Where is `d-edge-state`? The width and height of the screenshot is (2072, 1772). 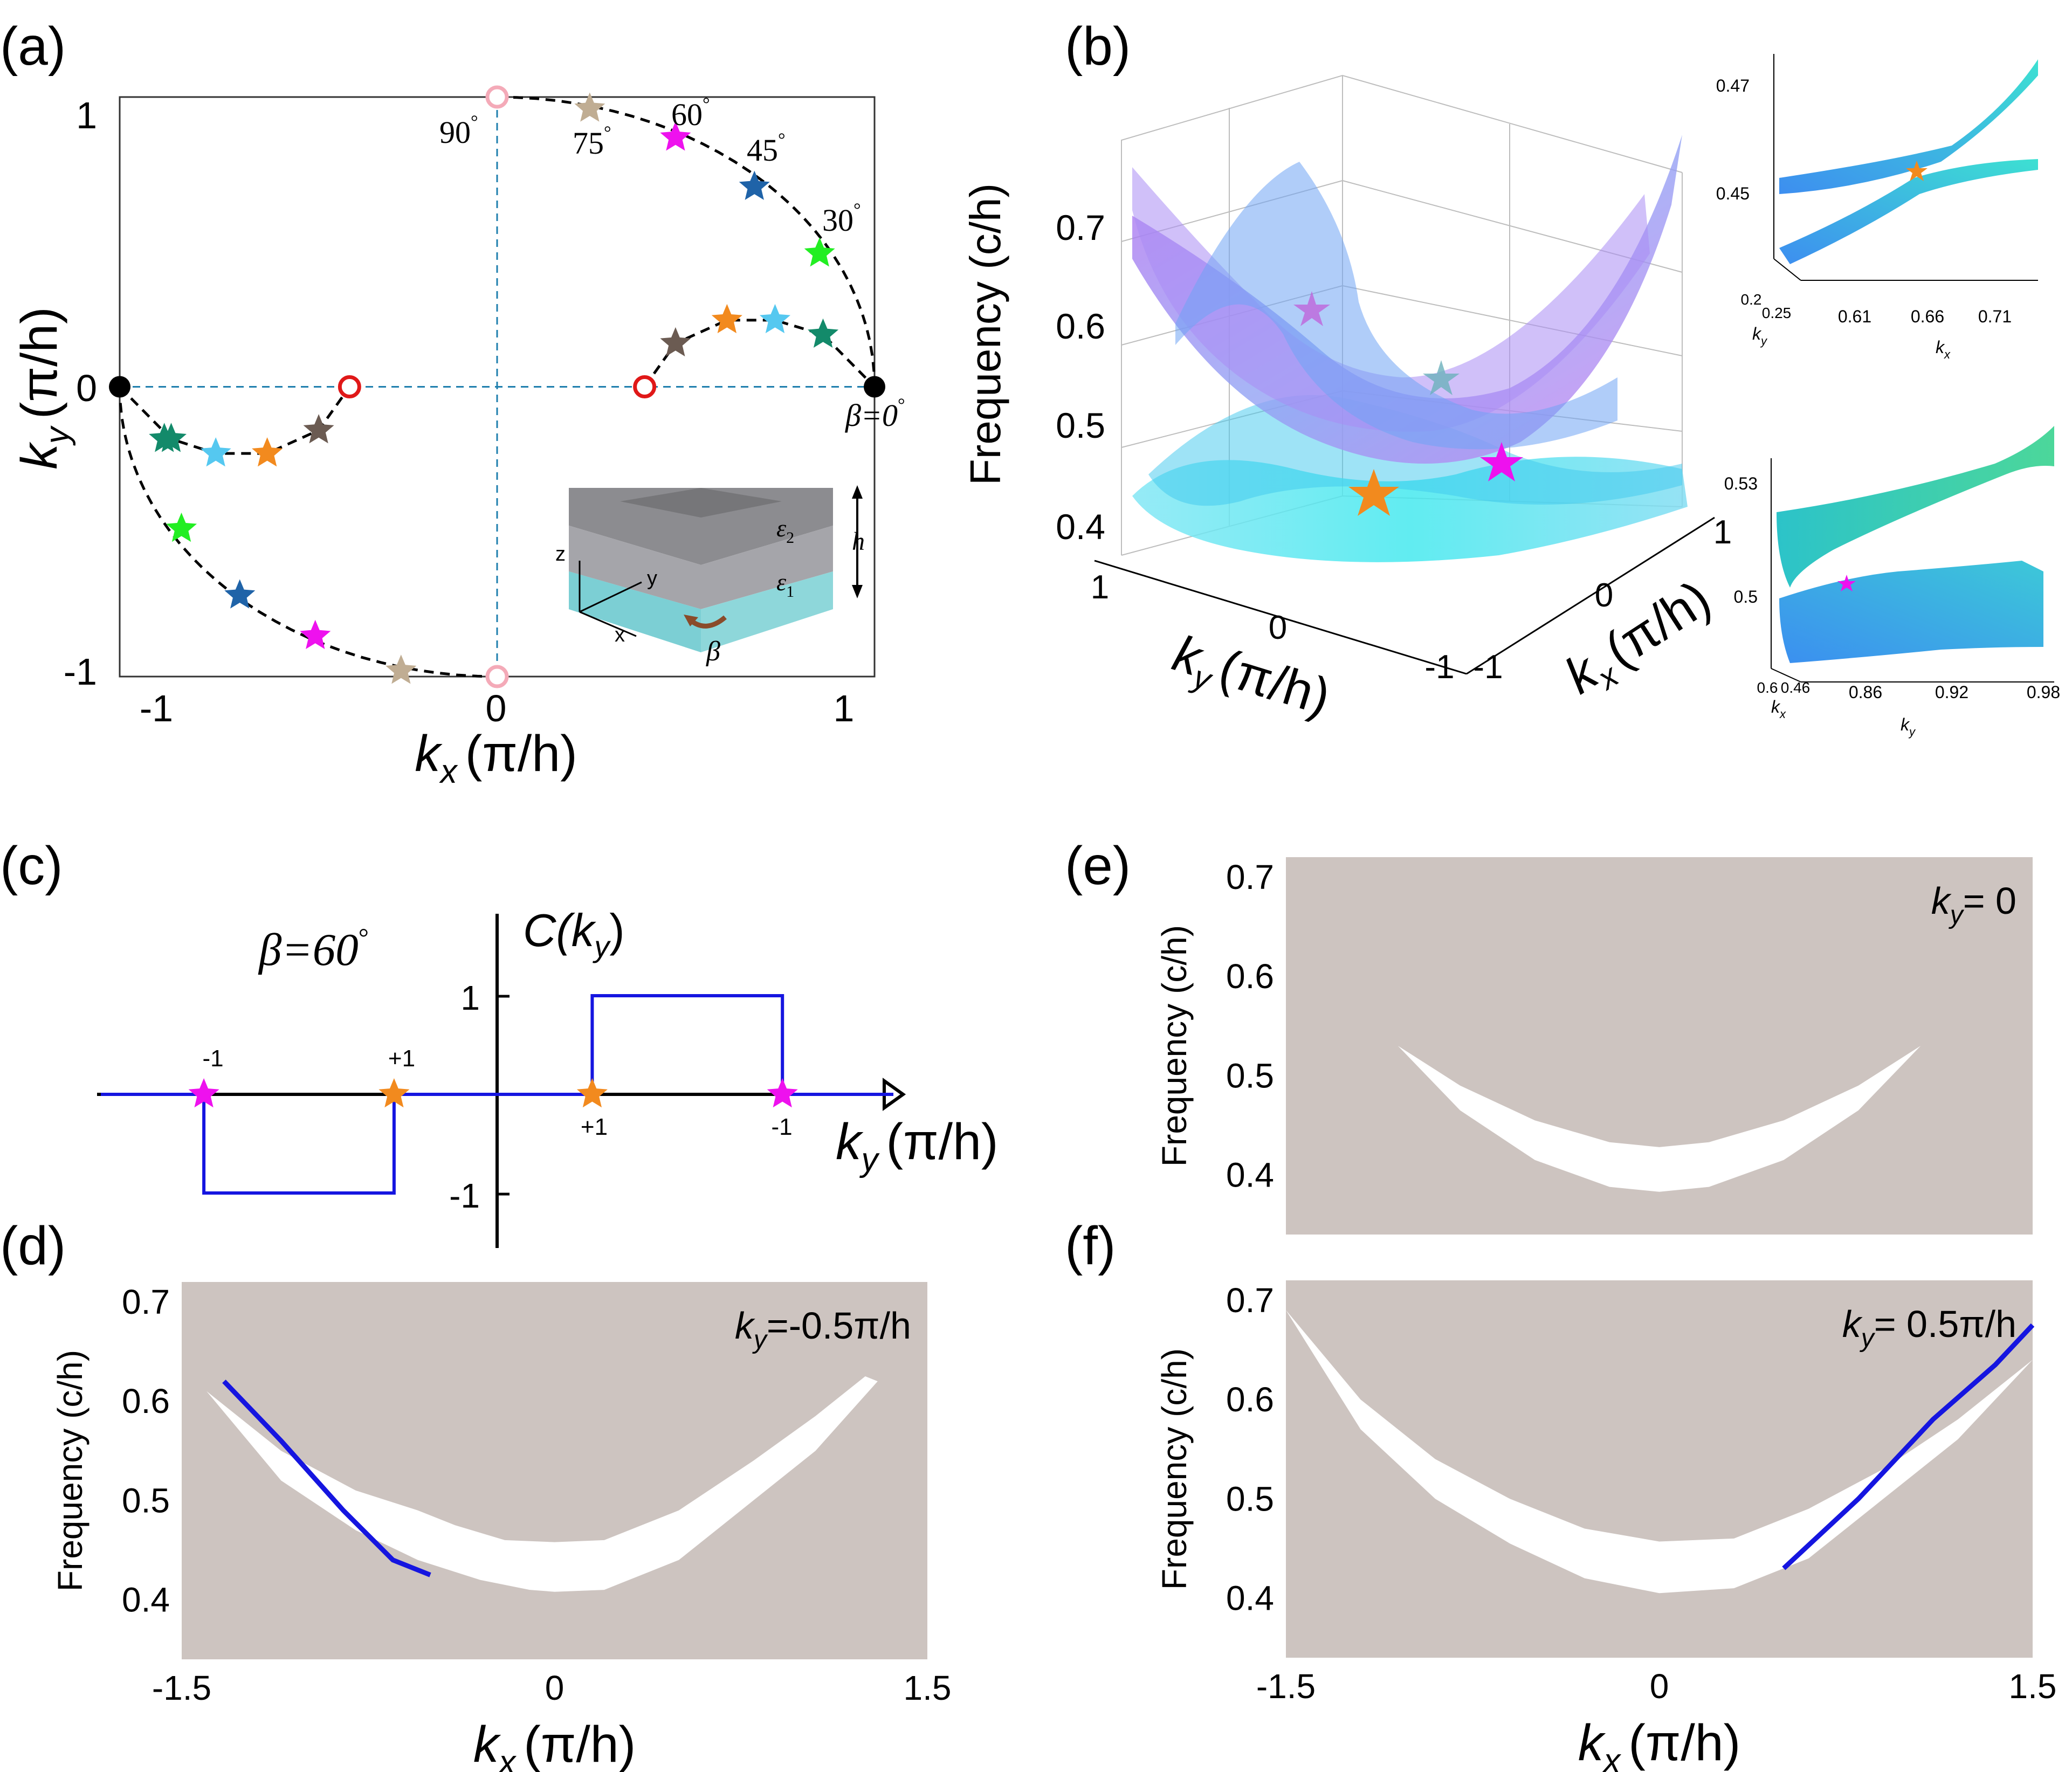
d-edge-state is located at coordinates (326, 1478).